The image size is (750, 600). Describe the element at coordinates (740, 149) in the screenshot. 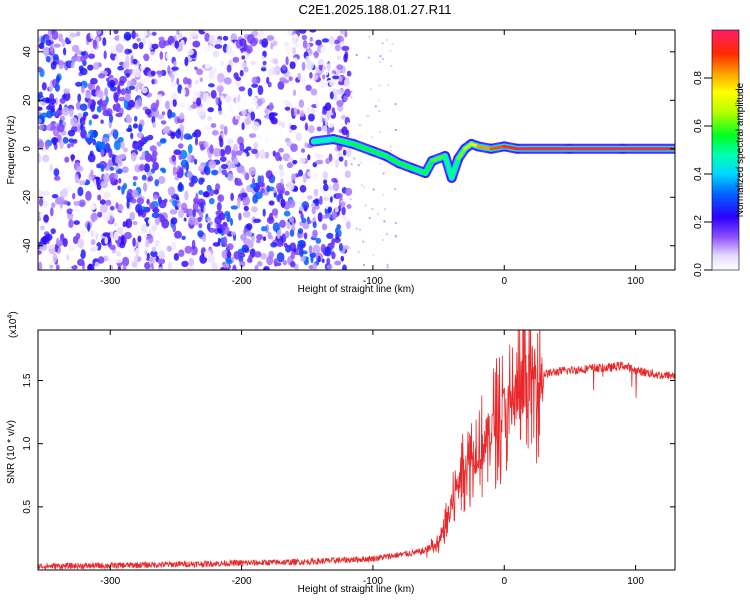

I see `colorbar-label: Normalized spectral amplitude` at that location.